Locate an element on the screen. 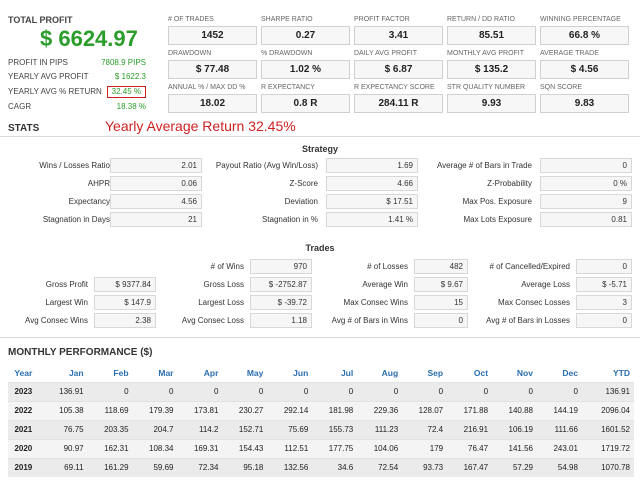 This screenshot has width=640, height=480. trade-label: Largest Win is located at coordinates (66, 302).